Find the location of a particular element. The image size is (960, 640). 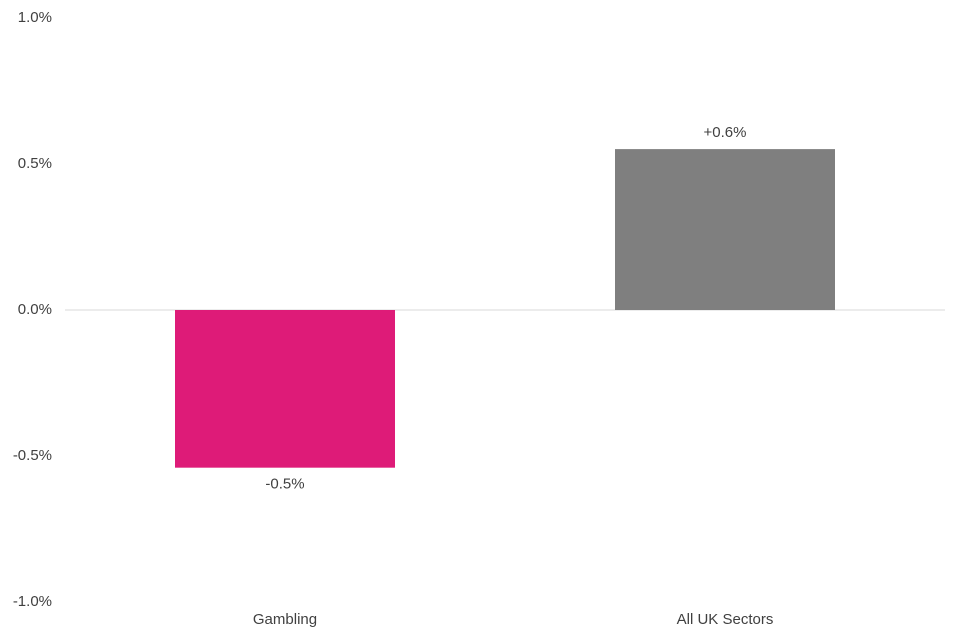

y-tick-label: -0.5% is located at coordinates (32, 455).